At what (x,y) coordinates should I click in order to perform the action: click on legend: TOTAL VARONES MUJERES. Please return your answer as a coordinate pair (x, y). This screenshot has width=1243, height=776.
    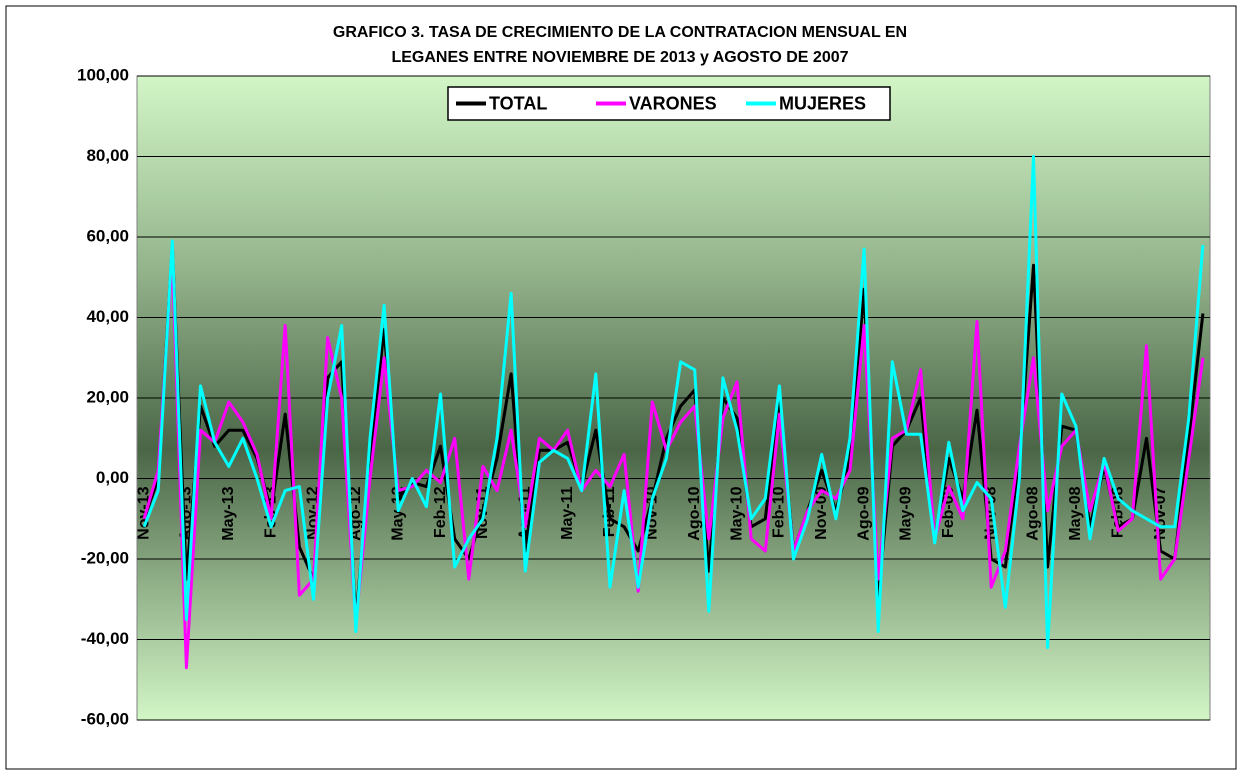
    Looking at the image, I should click on (669, 103).